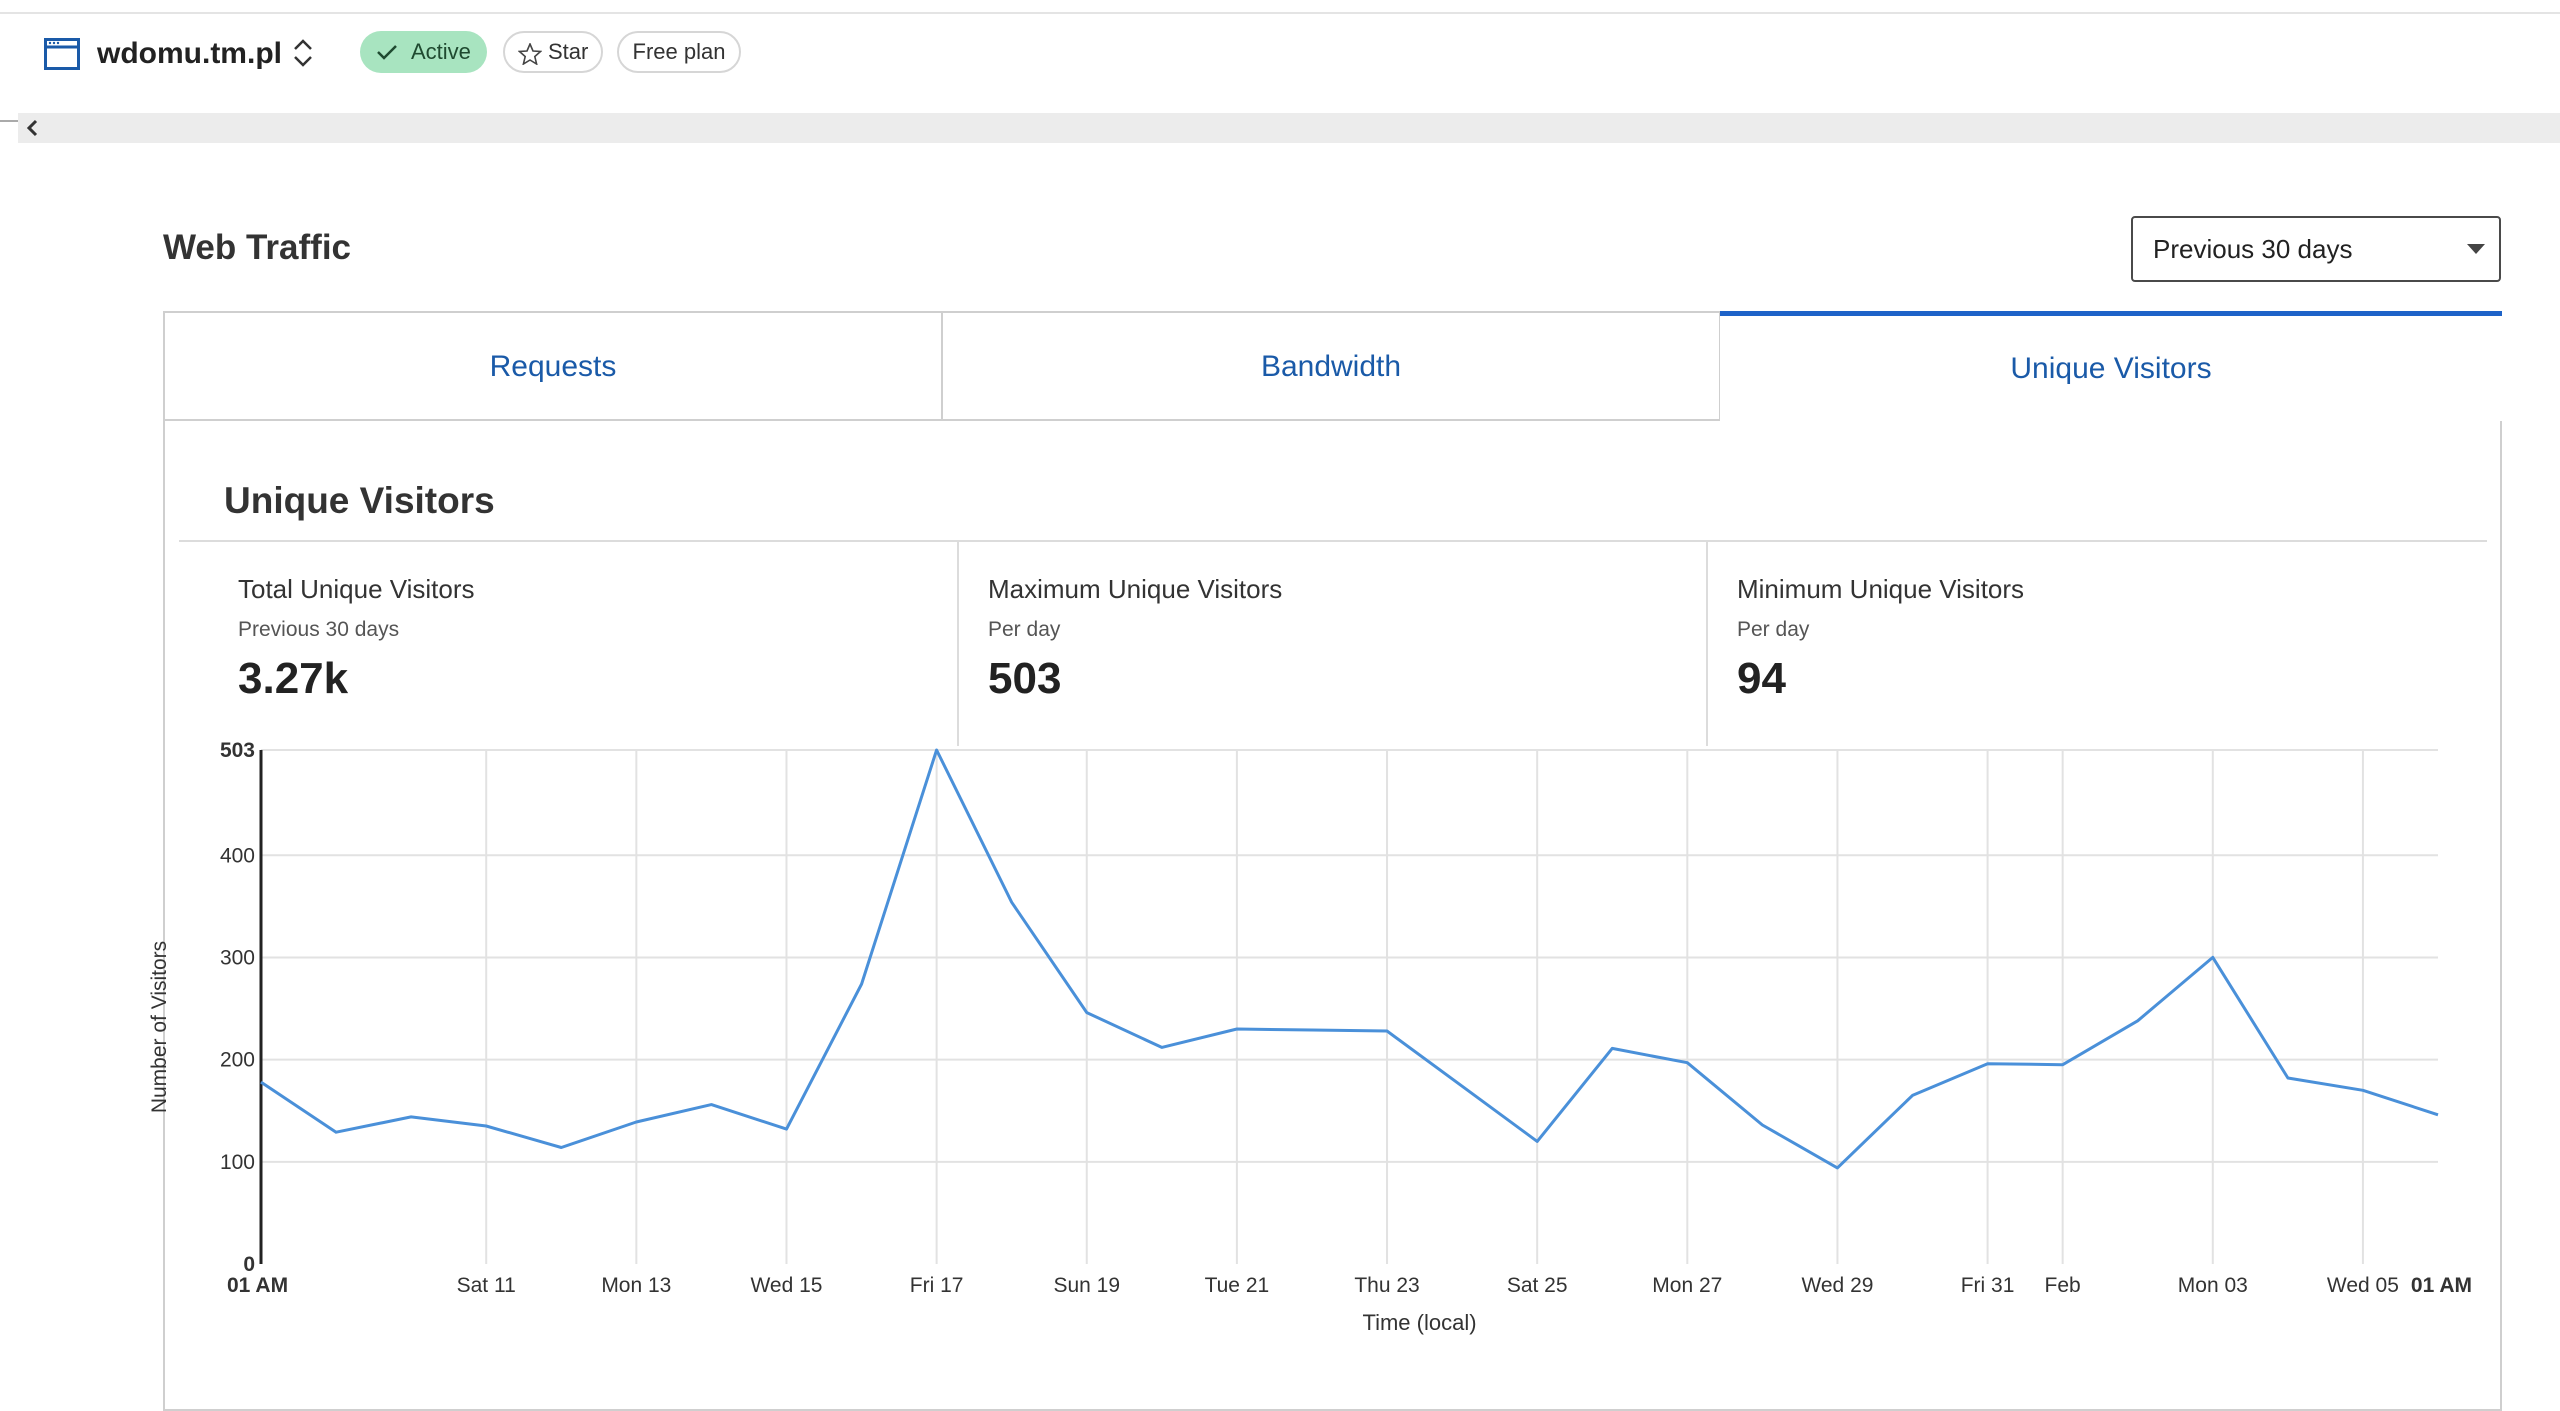 This screenshot has height=1411, width=2560. Describe the element at coordinates (679, 52) in the screenshot. I see `plan-badge: Free plan` at that location.